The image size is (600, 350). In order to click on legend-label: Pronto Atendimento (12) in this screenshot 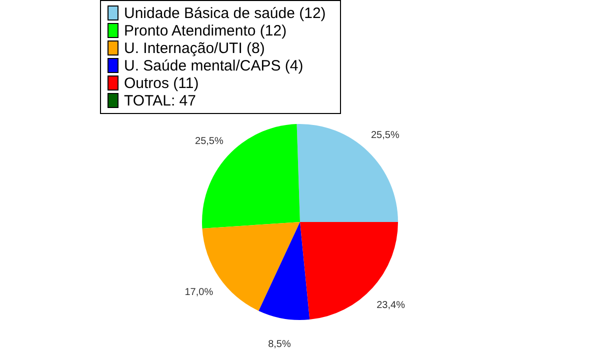, I will do `click(205, 31)`.